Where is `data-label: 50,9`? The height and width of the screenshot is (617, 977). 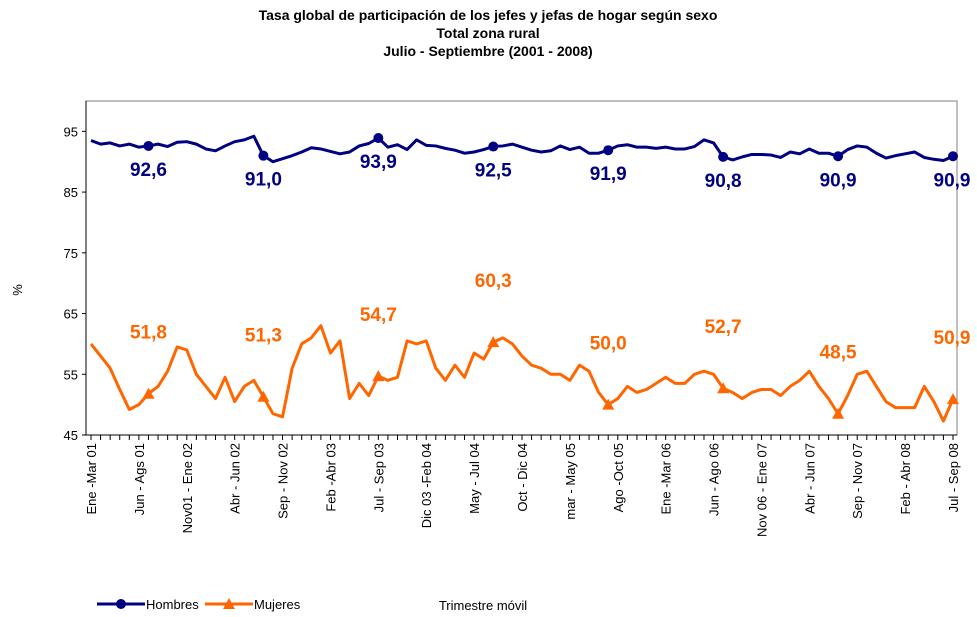
data-label: 50,9 is located at coordinates (952, 338).